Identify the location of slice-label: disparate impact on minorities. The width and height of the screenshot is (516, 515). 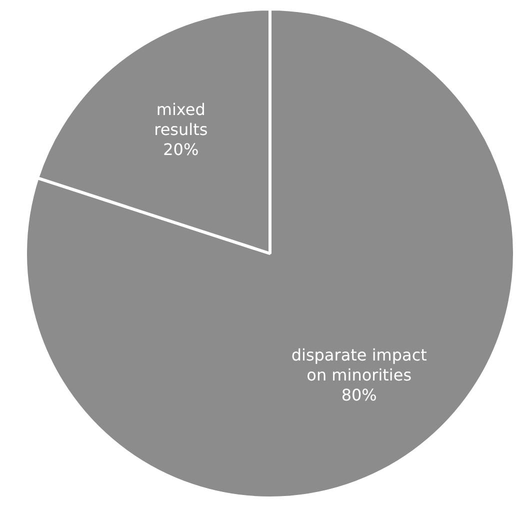
(359, 364).